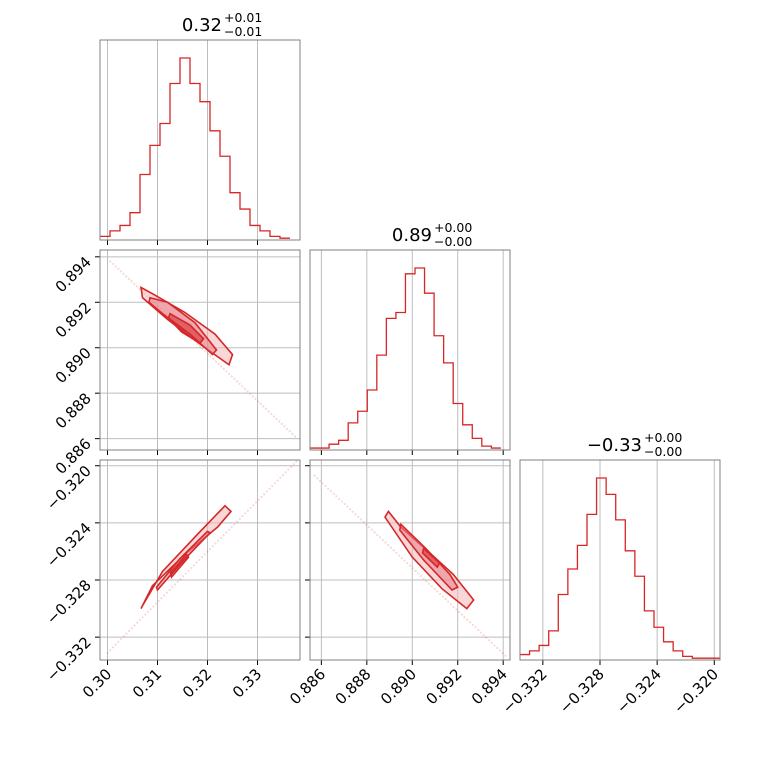  What do you see at coordinates (443, 686) in the screenshot?
I see `x-tick-label: 0.892` at bounding box center [443, 686].